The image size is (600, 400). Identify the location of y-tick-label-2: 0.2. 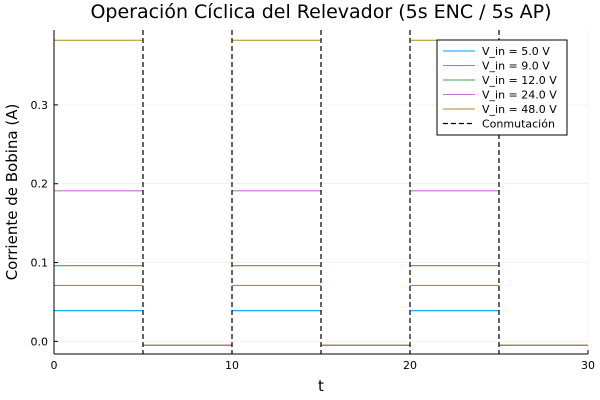
(40, 184).